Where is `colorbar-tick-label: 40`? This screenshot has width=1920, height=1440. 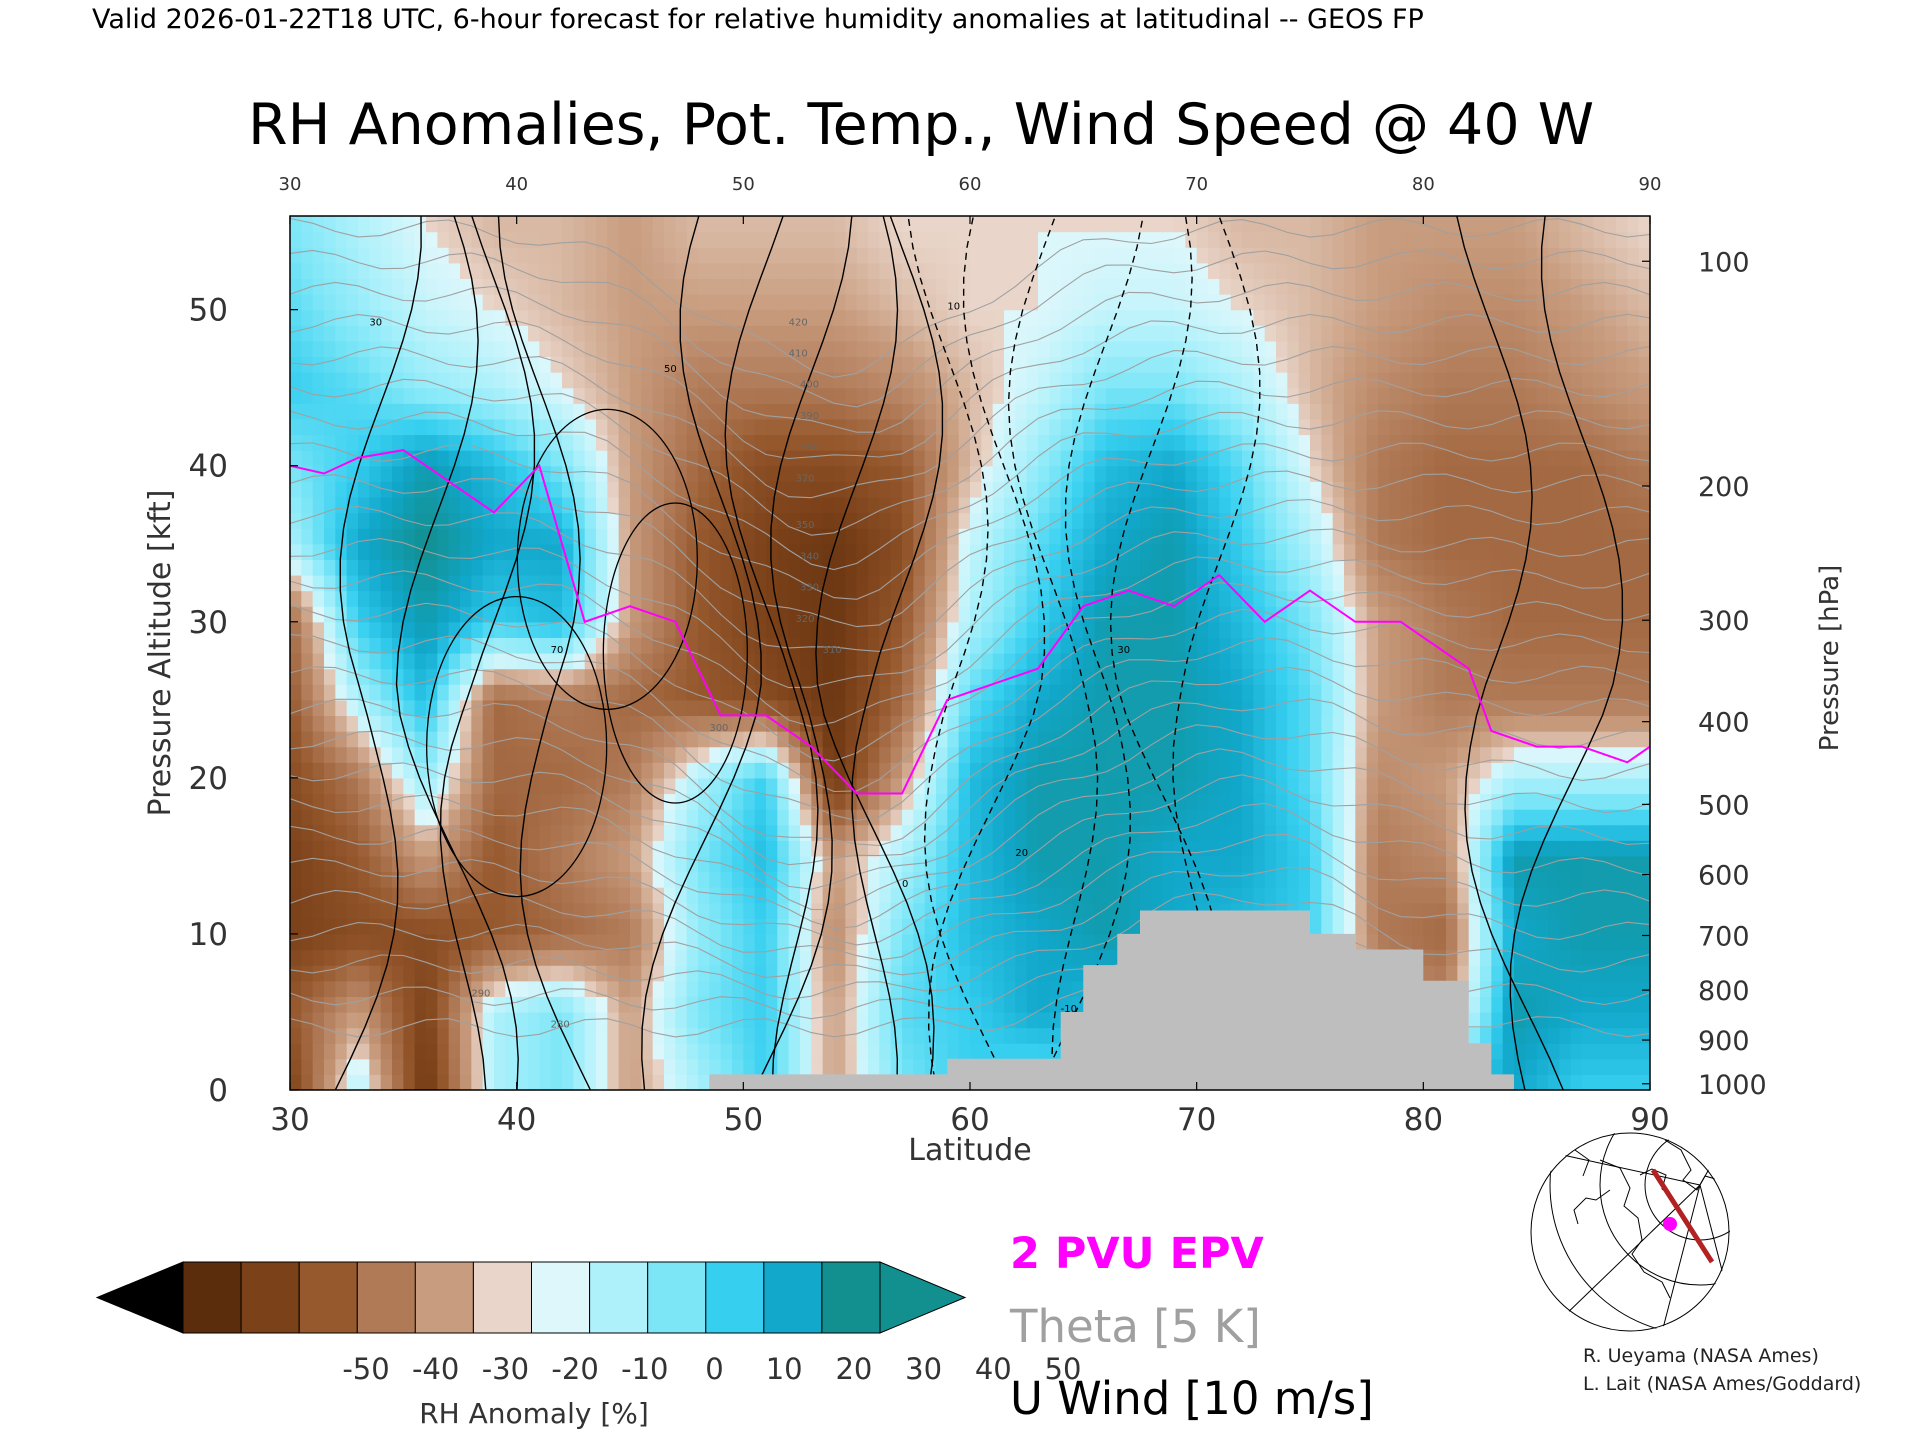 colorbar-tick-label: 40 is located at coordinates (993, 1369).